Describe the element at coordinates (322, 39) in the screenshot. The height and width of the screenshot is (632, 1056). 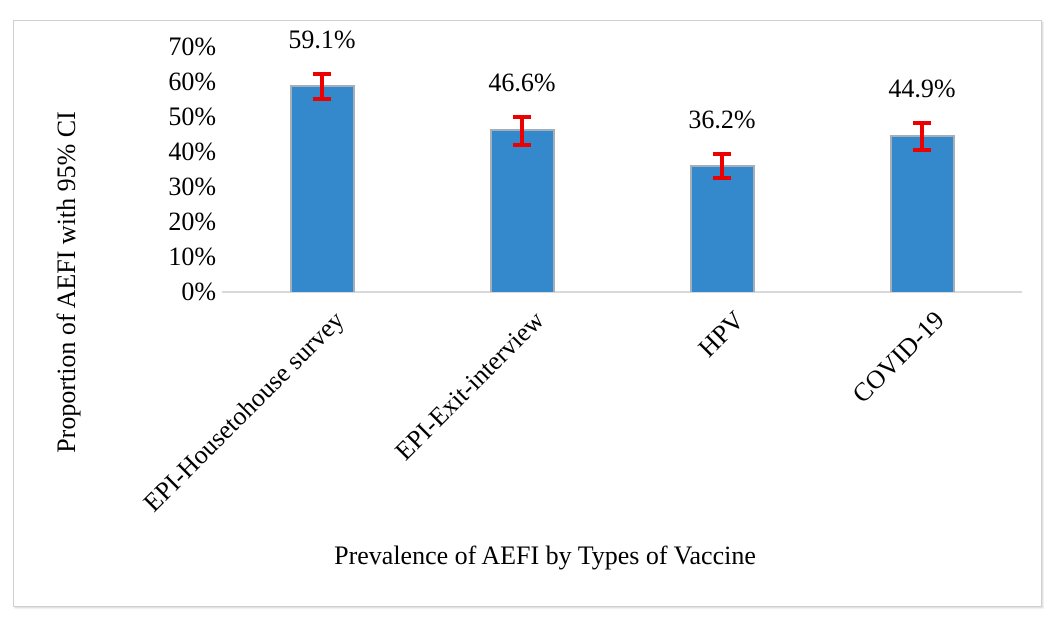
I see `bar-value-label: 59.1%` at that location.